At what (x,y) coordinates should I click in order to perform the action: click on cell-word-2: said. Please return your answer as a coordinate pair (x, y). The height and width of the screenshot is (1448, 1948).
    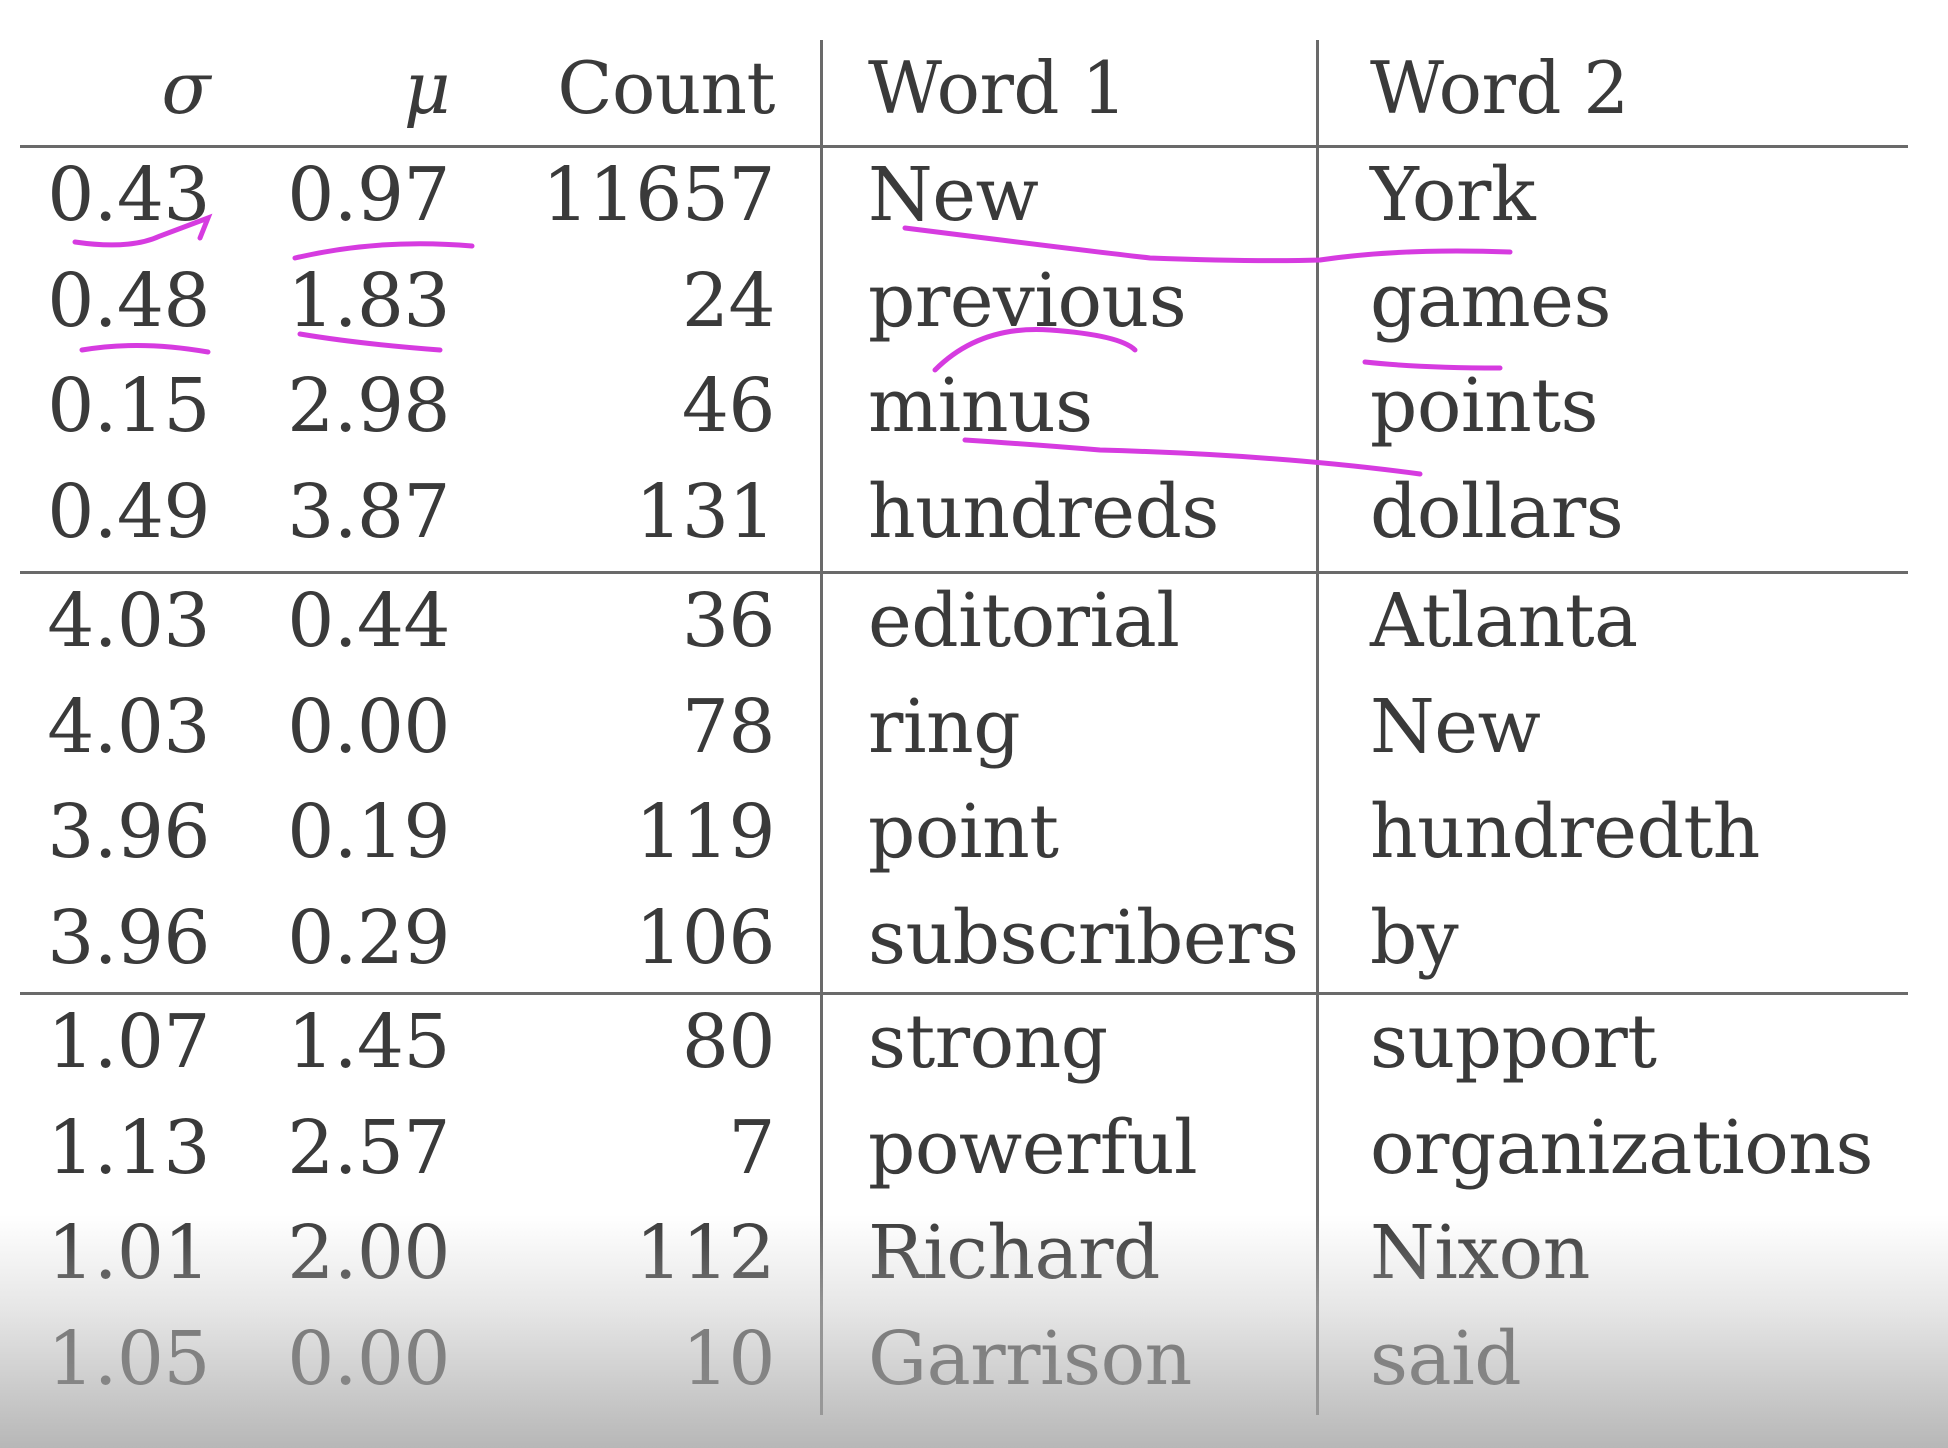
    Looking at the image, I should click on (1446, 1359).